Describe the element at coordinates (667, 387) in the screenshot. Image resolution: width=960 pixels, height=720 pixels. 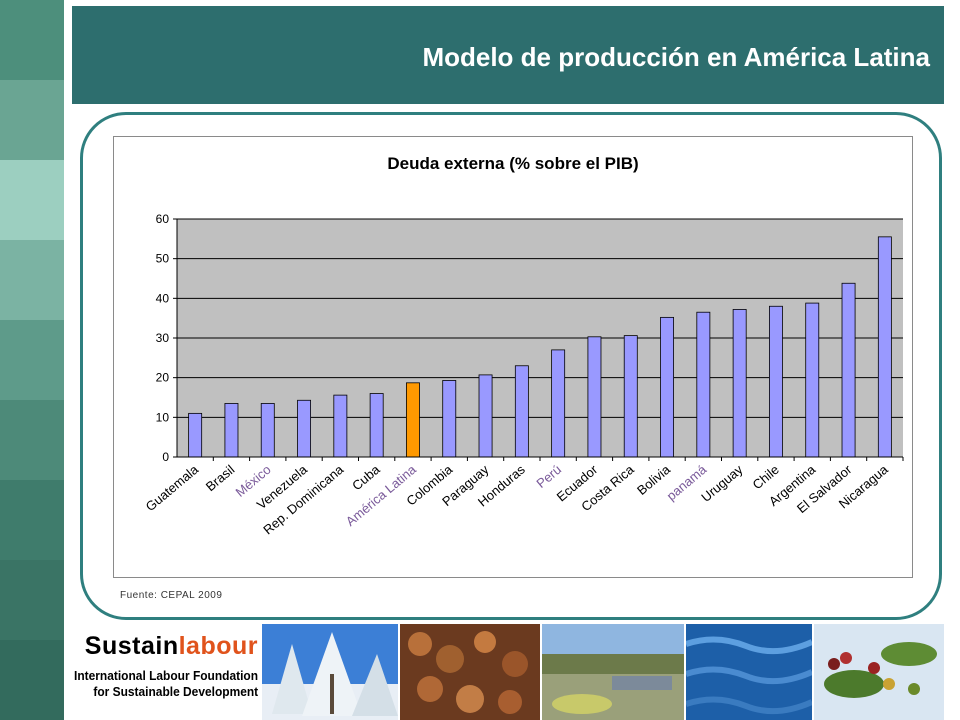
I see `bar-bolivia` at that location.